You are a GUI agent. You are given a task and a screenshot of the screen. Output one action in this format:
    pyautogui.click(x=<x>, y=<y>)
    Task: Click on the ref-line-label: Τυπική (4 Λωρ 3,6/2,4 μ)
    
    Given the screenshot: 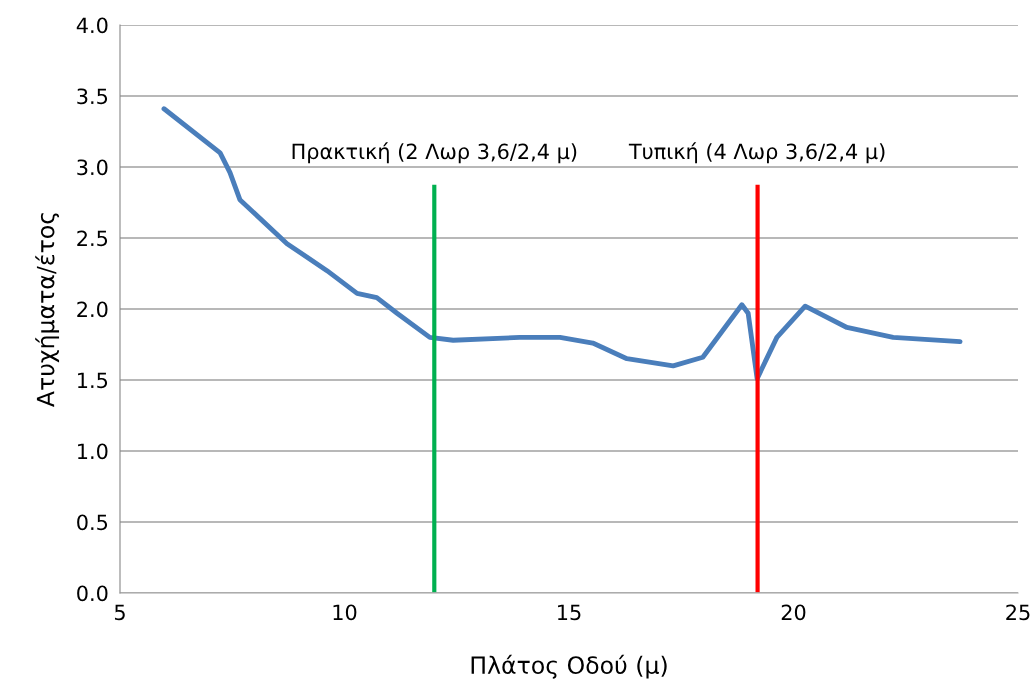 What is the action you would take?
    pyautogui.click(x=756, y=153)
    